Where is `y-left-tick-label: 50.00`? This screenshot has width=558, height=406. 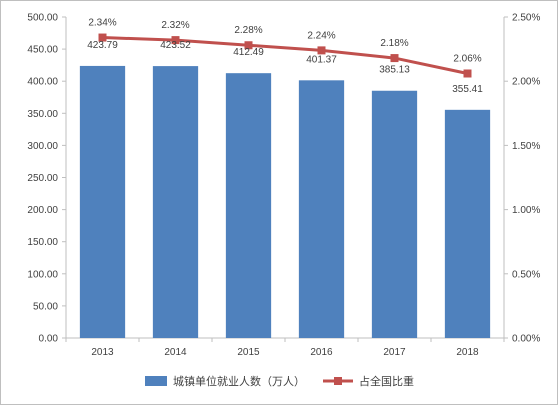
y-left-tick-label: 50.00 is located at coordinates (45, 306).